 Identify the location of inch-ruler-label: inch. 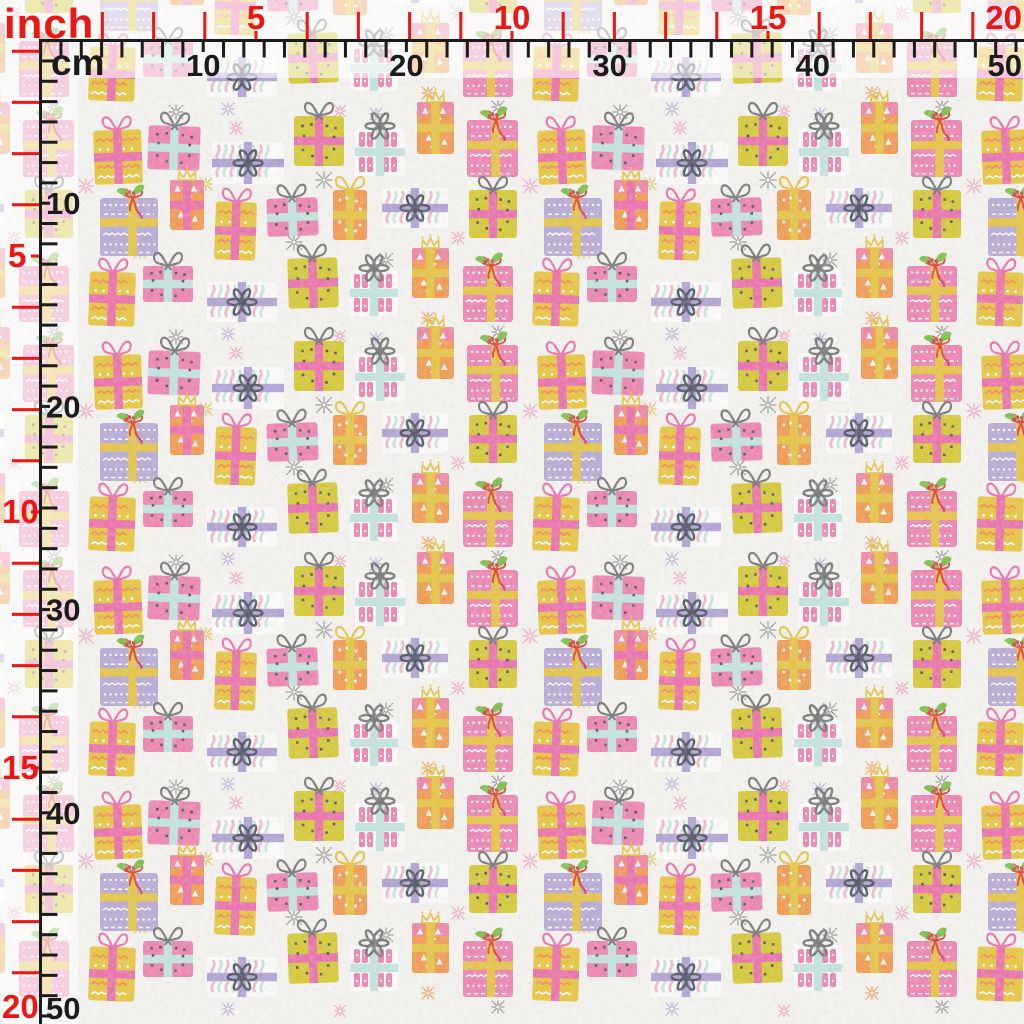
(49, 23).